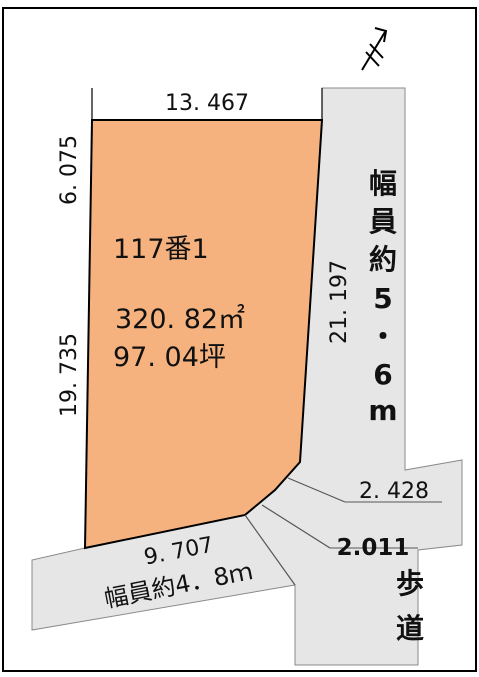 This screenshot has width=479, height=677. What do you see at coordinates (69, 170) in the screenshot?
I see `dimension-left-upper: 6. 075` at bounding box center [69, 170].